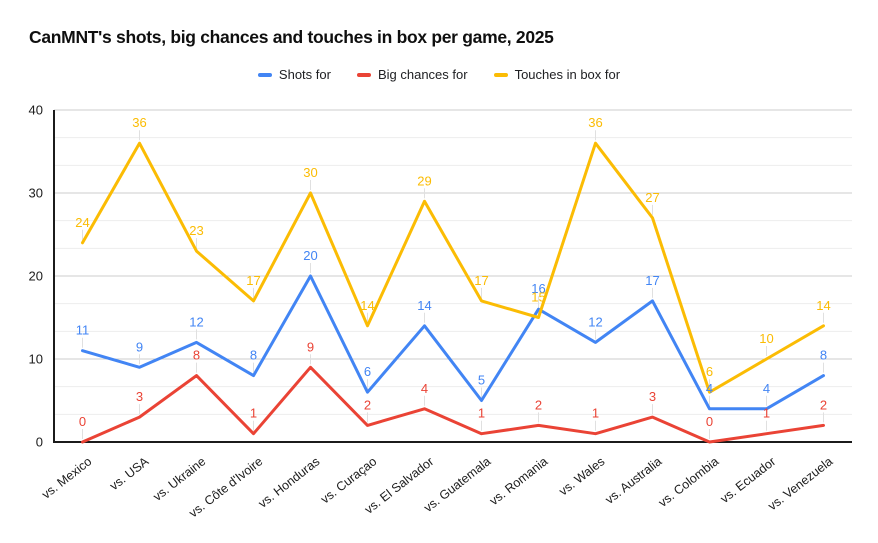 This screenshot has height=543, width=878. I want to click on y-tick-label: 20, so click(36, 276).